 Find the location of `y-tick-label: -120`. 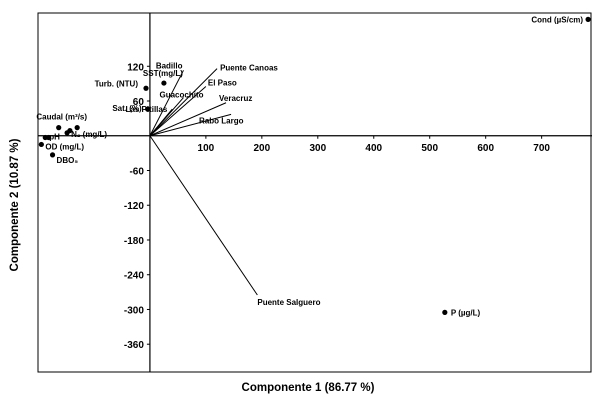

y-tick-label: -120 is located at coordinates (134, 206).